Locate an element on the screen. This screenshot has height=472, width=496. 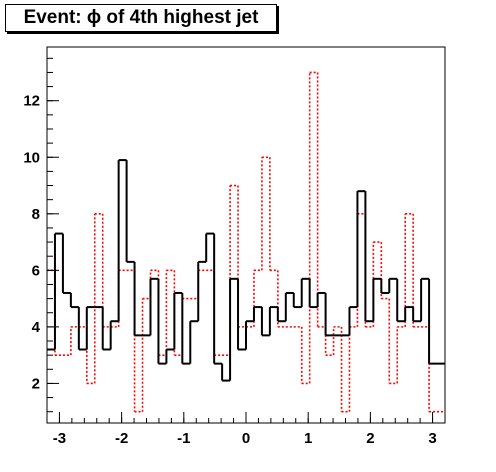
x-tick-label: -1 is located at coordinates (183, 438).